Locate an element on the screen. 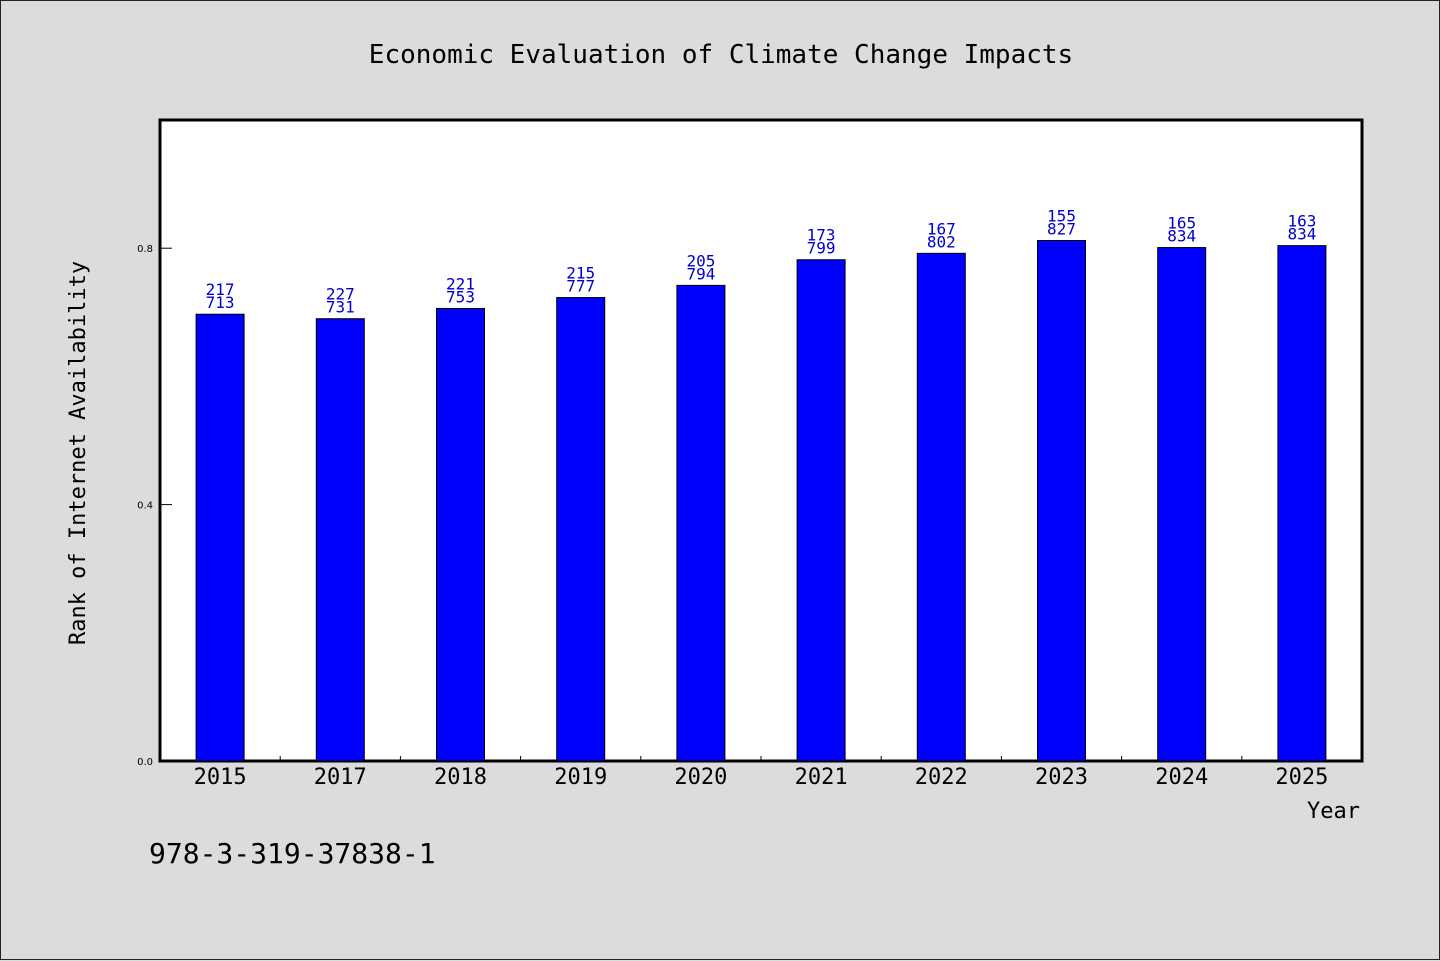  bar-2023 is located at coordinates (1061, 501).